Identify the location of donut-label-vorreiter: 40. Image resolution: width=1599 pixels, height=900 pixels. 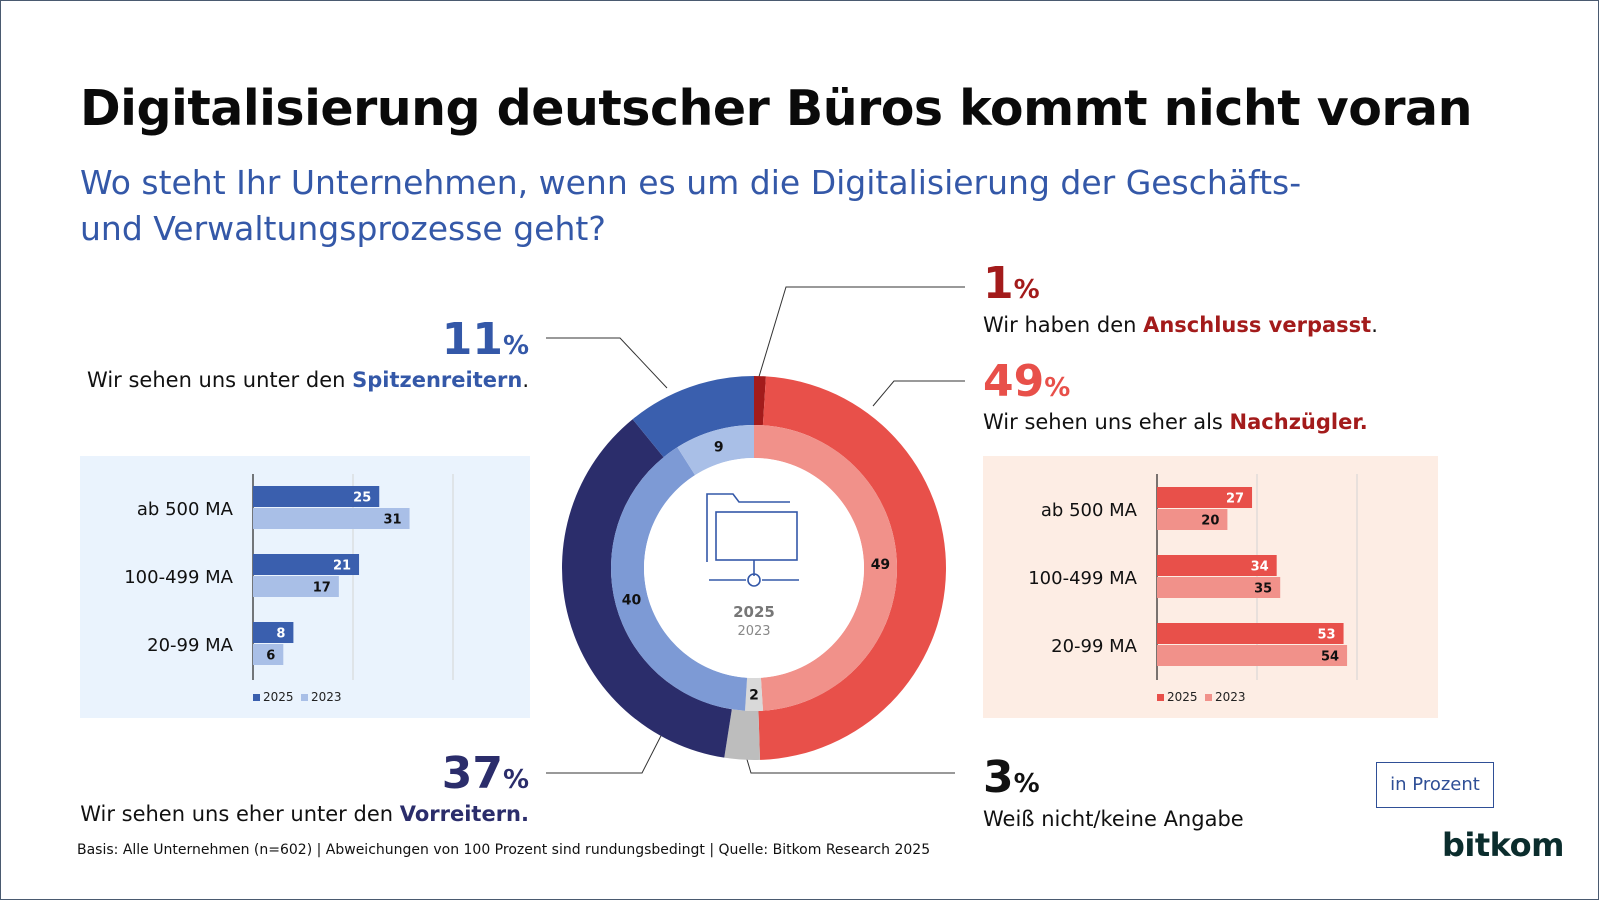
(632, 600).